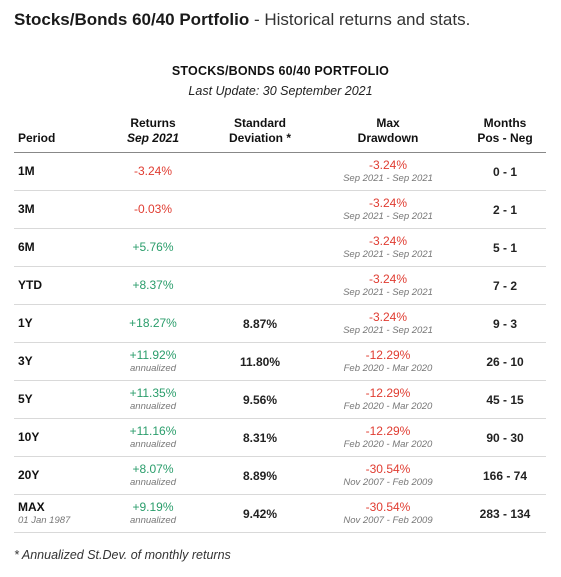 This screenshot has width=561, height=577. I want to click on returns-cell: +9.19% annualized, so click(153, 513).